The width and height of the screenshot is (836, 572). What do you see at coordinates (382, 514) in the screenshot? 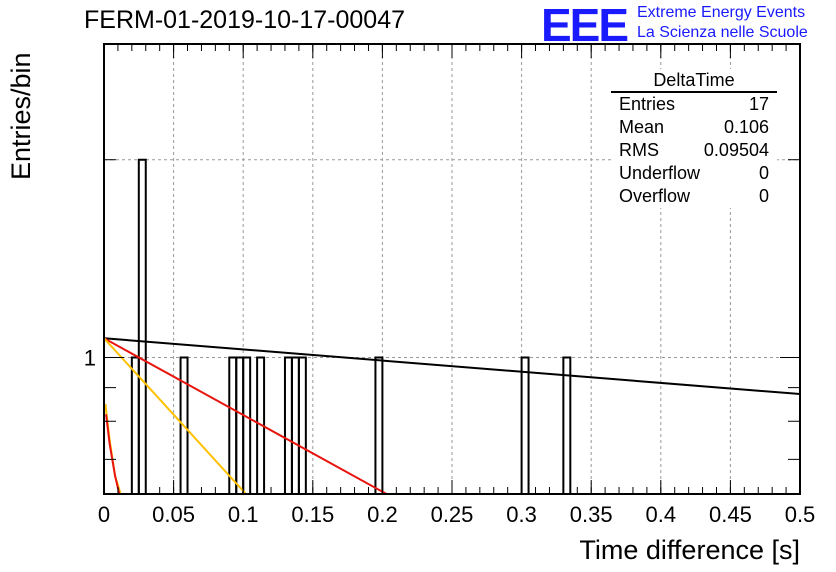
I see `x-tick-label: 0.2` at bounding box center [382, 514].